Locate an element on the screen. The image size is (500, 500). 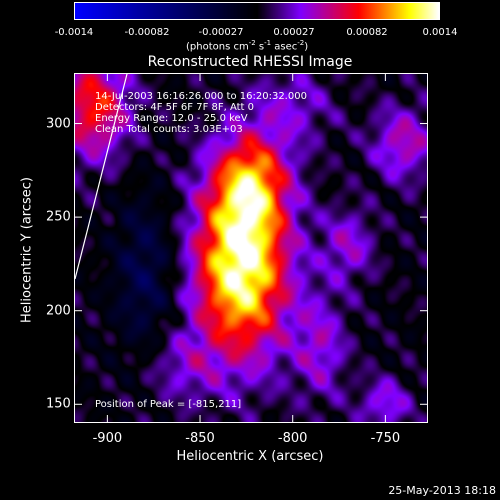
colorbar-tick: -0.00027 is located at coordinates (221, 32).